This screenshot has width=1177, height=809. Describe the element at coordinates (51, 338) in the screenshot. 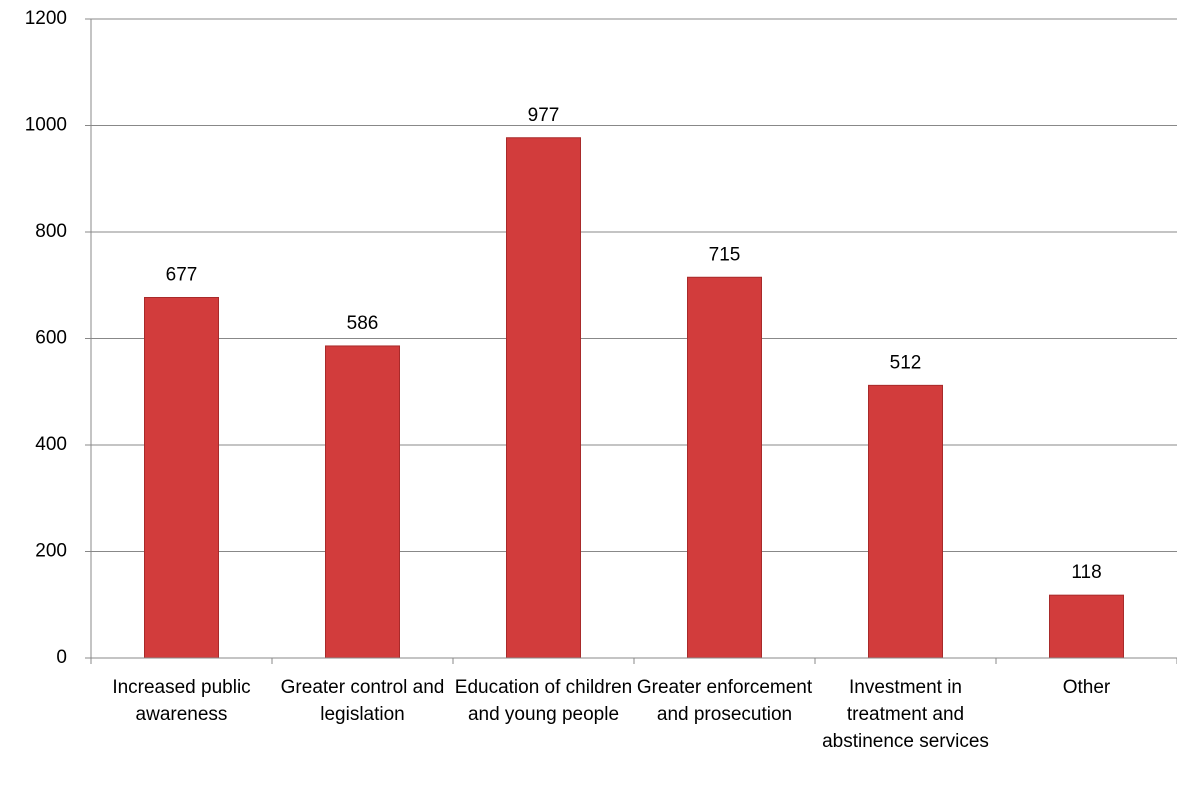

I see `y-tick-label: 600` at that location.